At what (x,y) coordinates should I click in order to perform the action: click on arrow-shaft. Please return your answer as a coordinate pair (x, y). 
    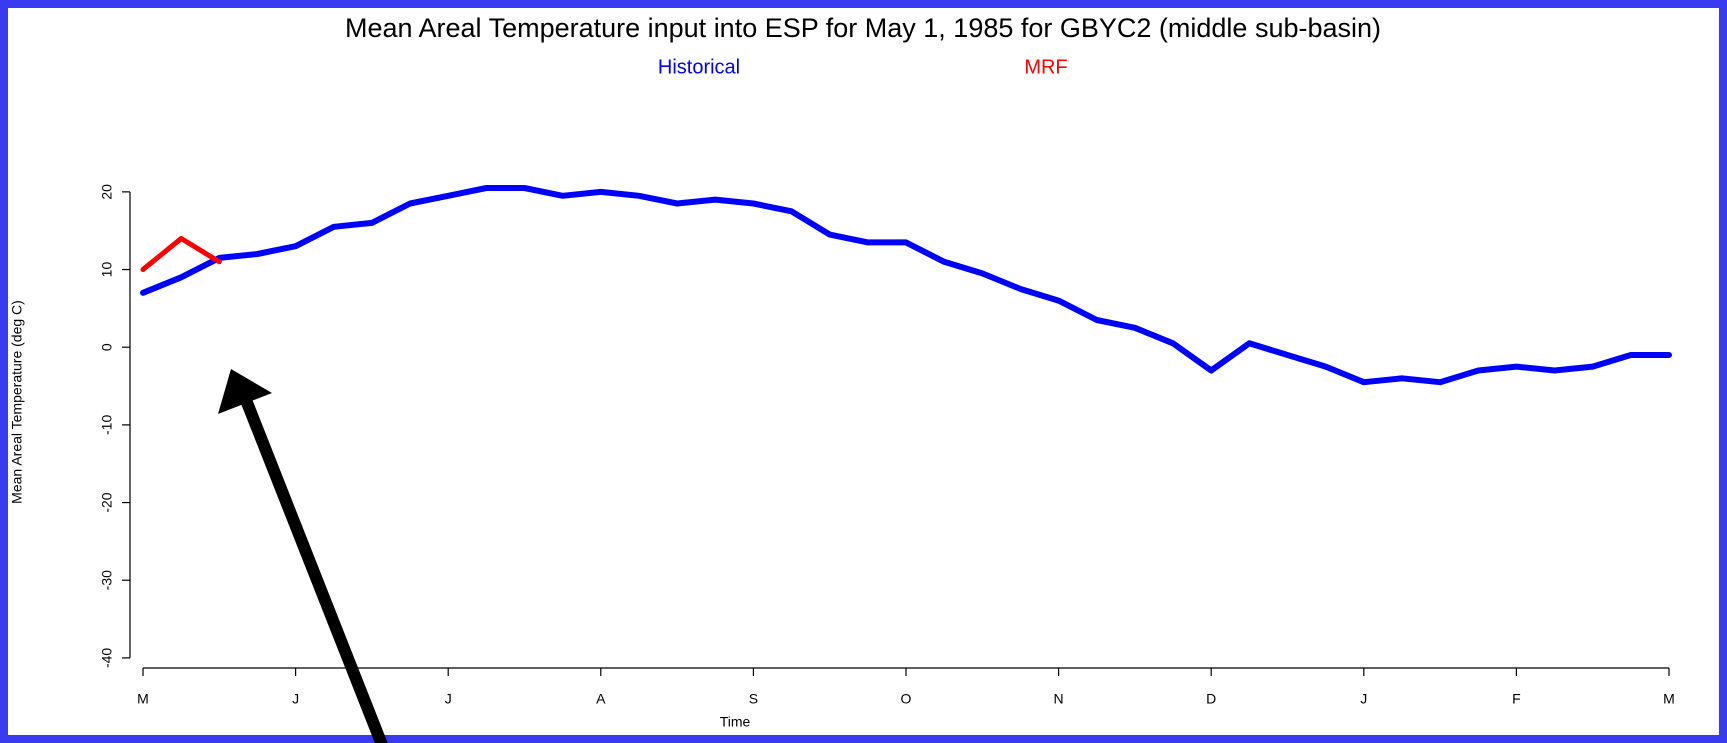
    Looking at the image, I should click on (314, 570).